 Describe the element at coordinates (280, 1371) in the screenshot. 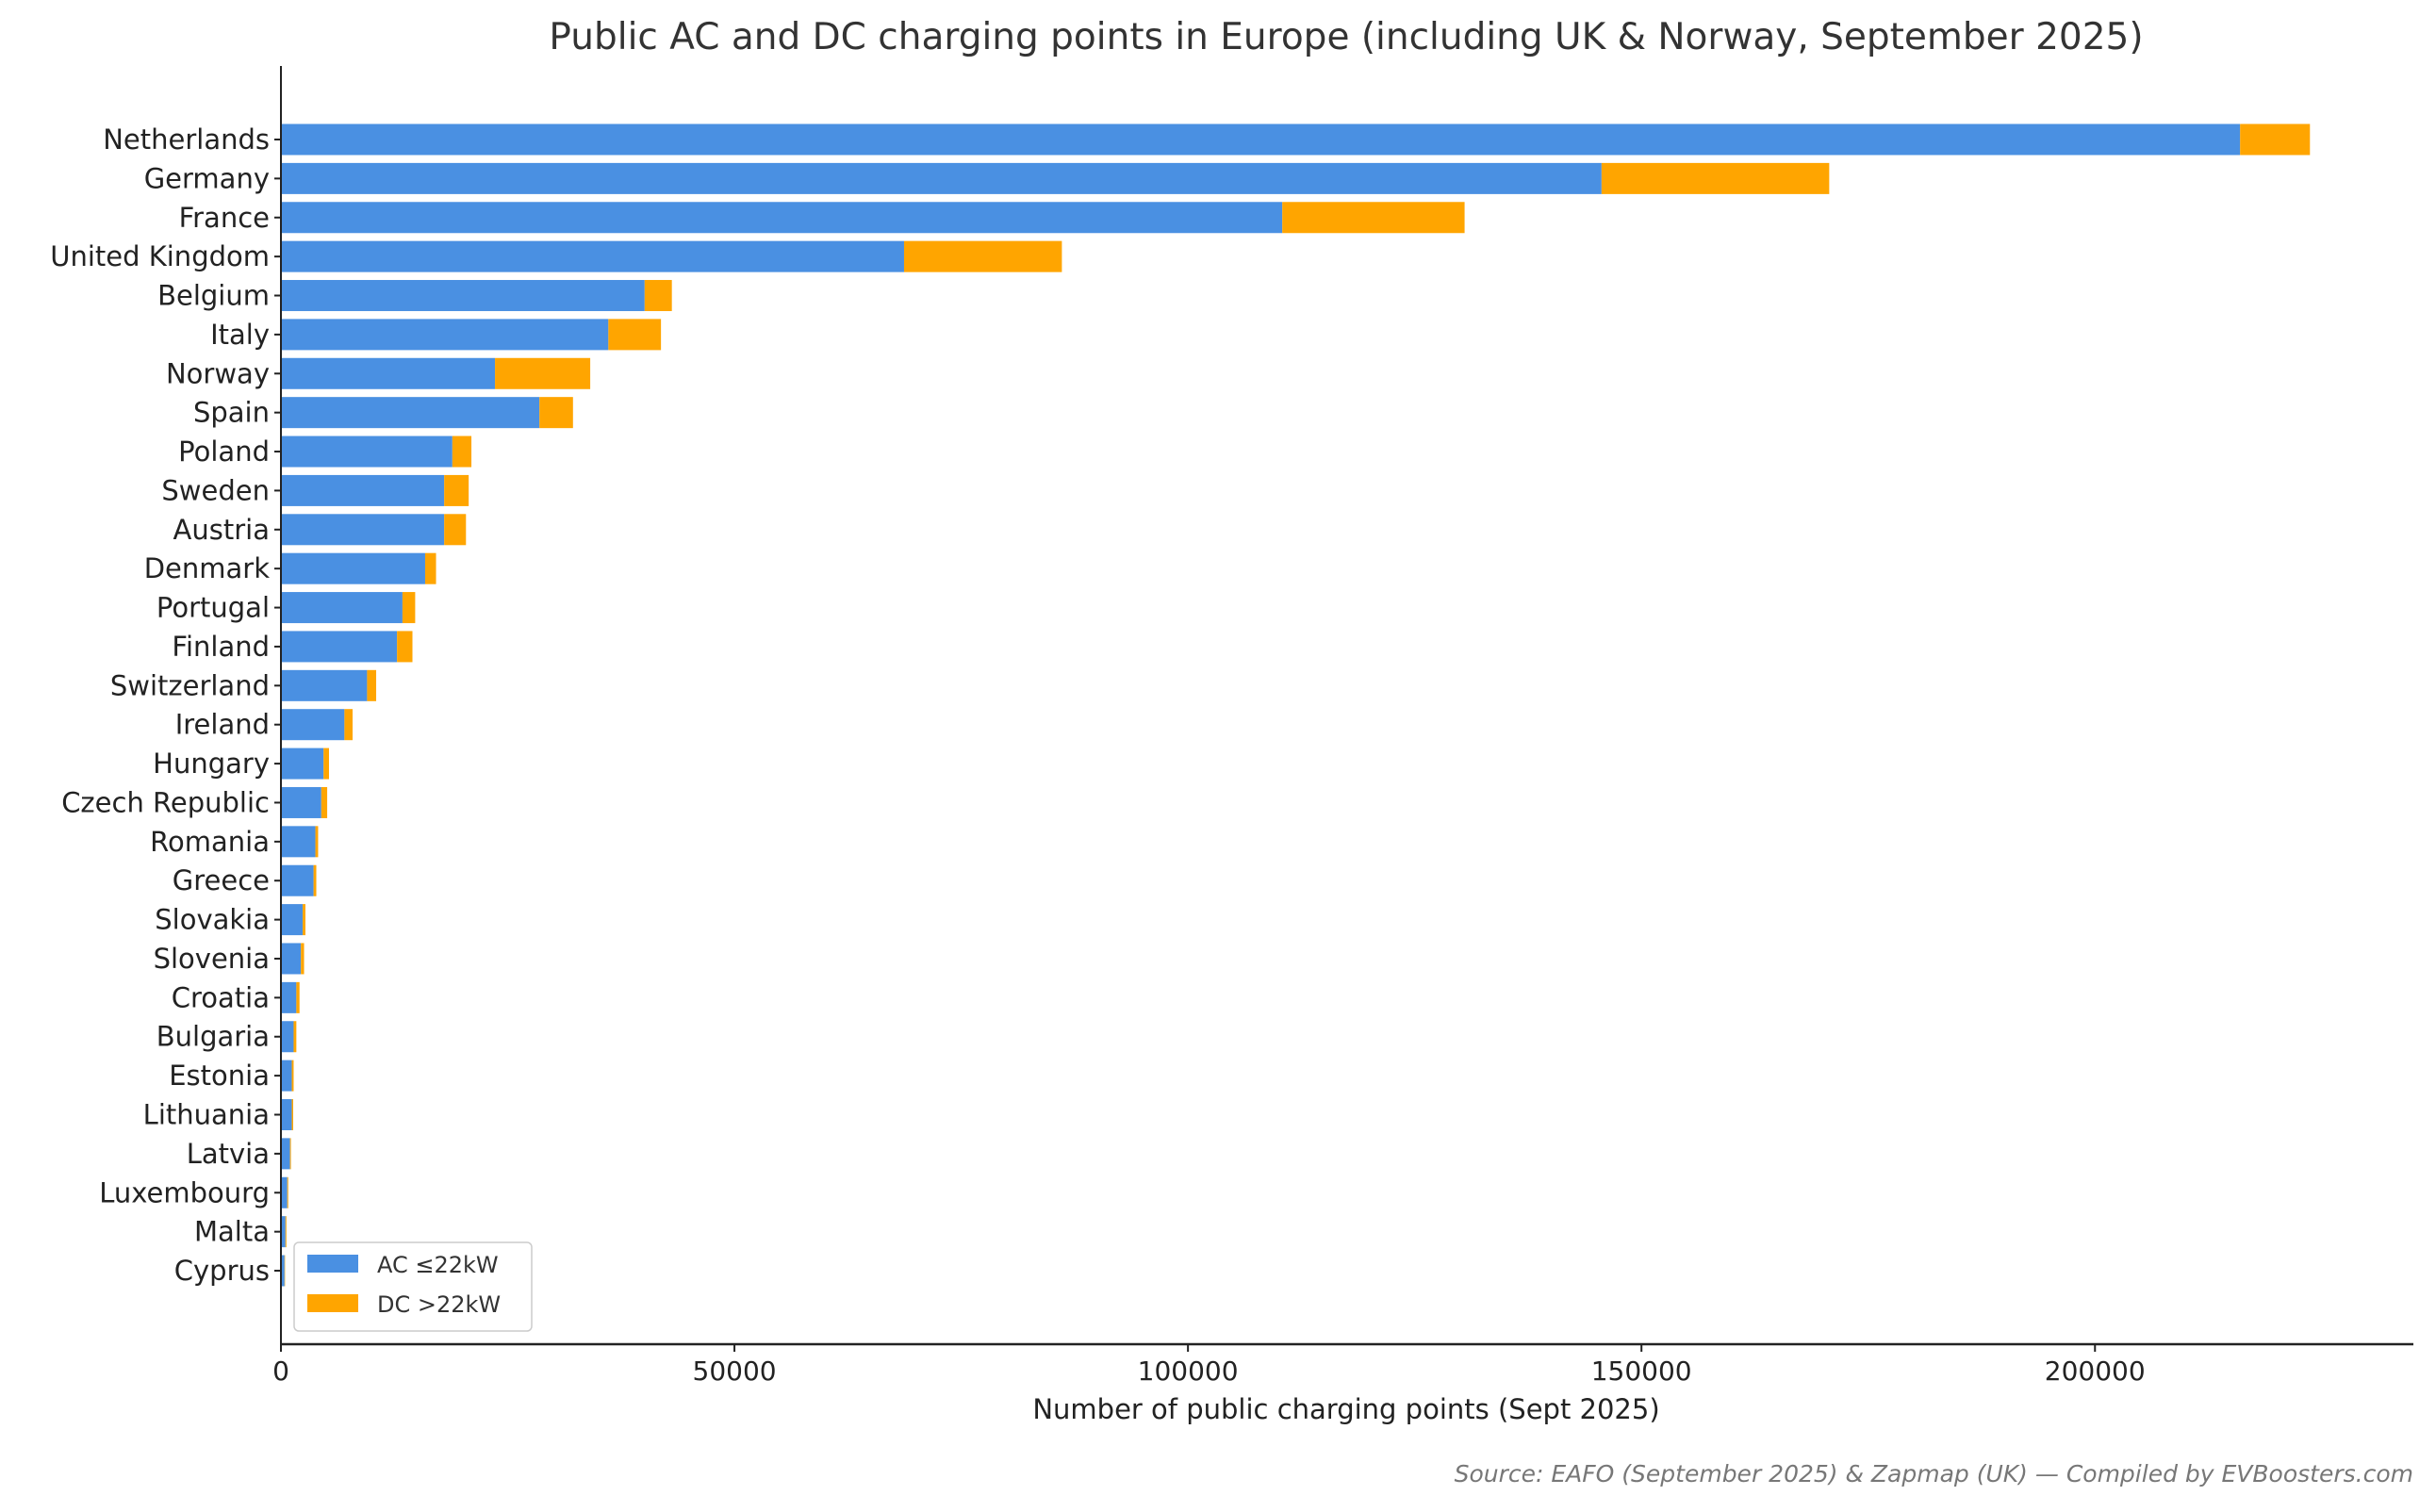

I see `x-tick-label: 0` at that location.